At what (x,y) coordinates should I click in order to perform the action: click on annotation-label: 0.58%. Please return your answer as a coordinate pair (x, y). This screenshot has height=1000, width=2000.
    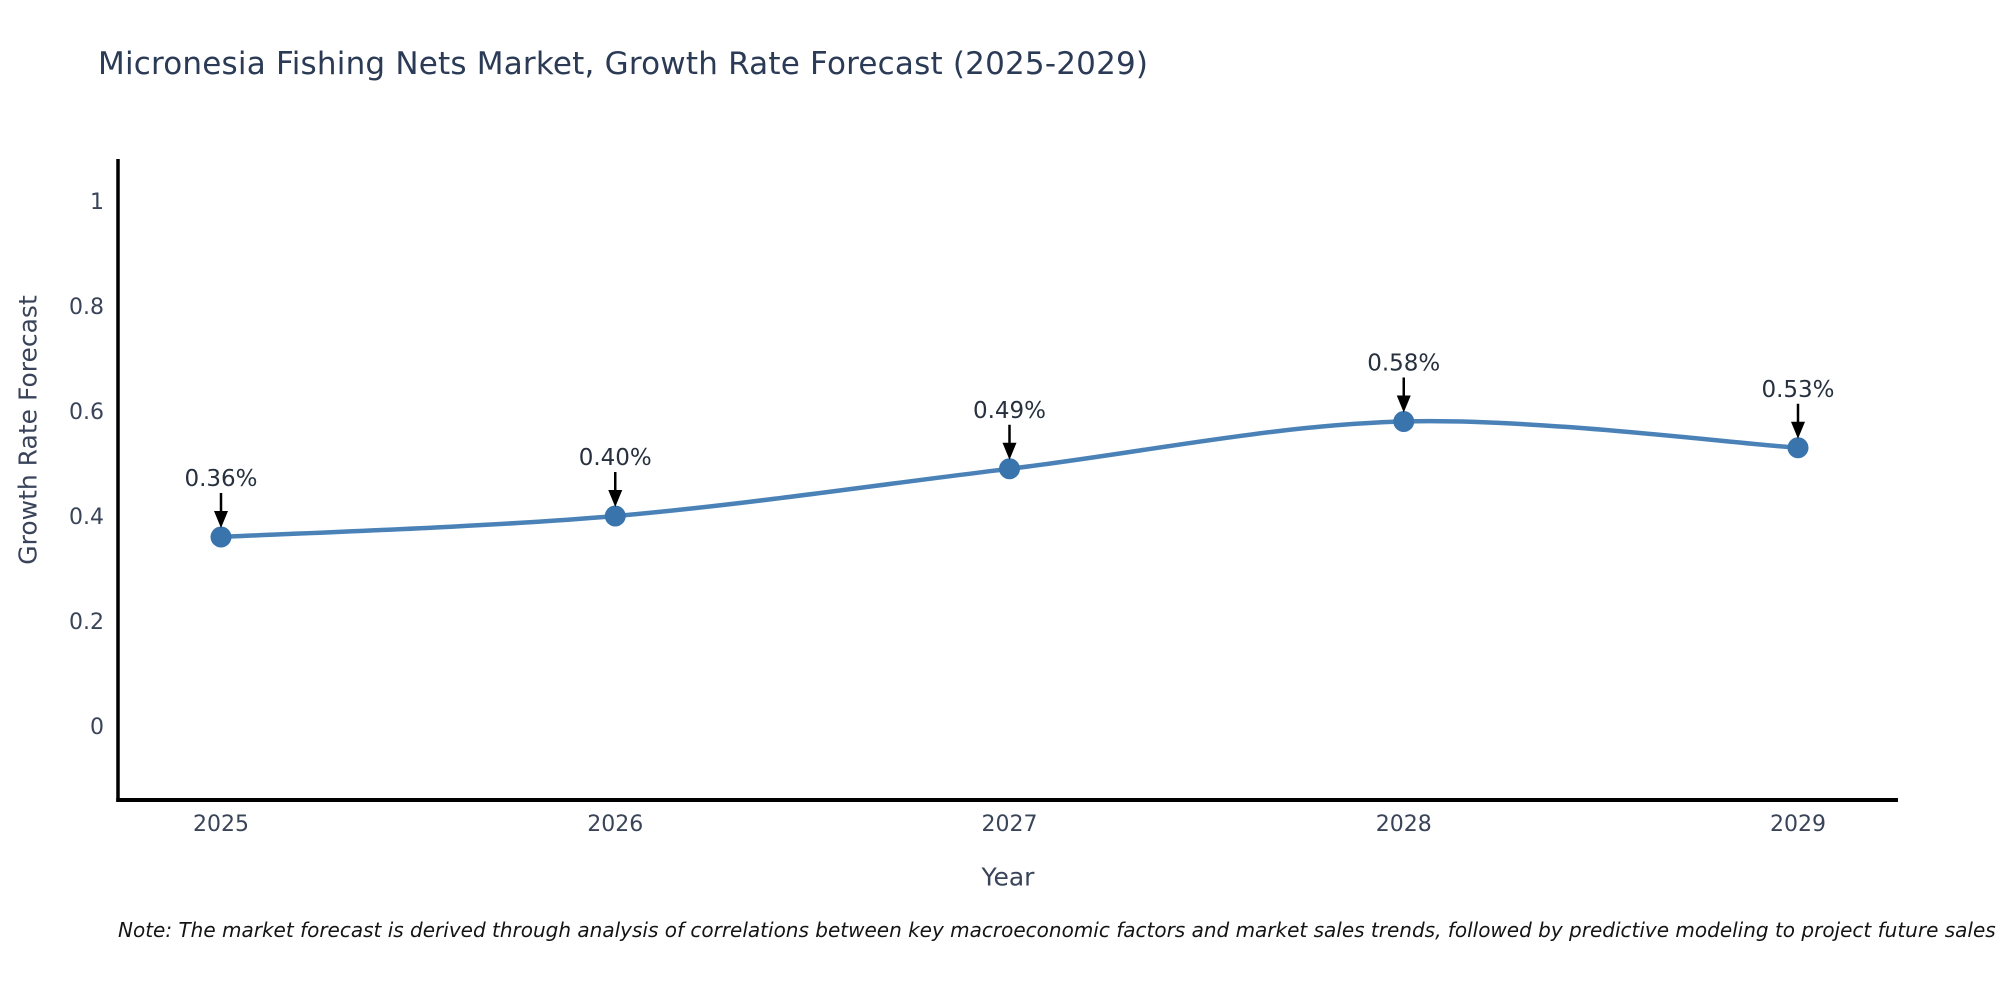
    Looking at the image, I should click on (1403, 364).